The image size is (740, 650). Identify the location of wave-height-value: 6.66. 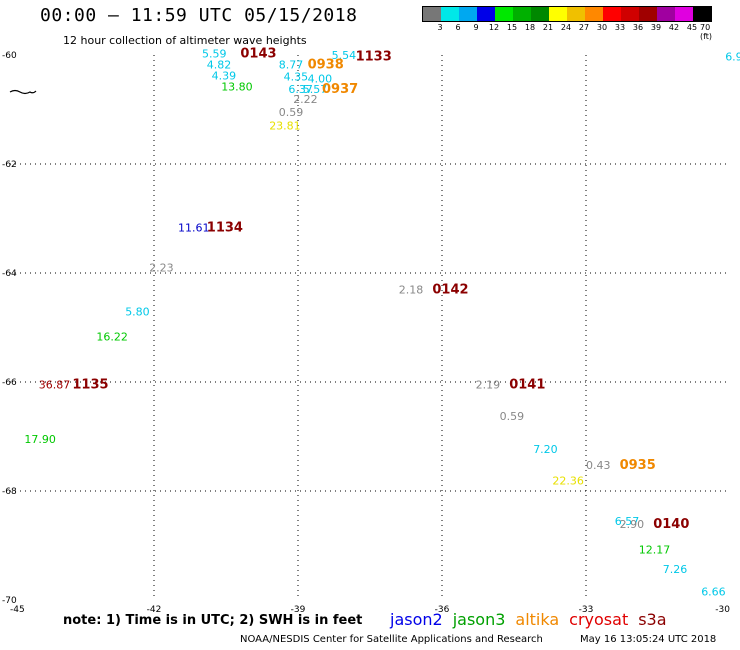
(713, 592).